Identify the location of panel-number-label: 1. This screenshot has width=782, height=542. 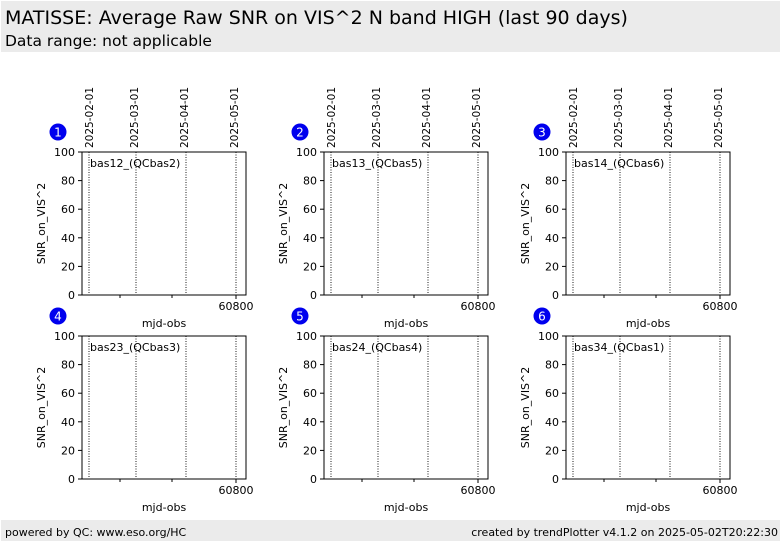
(58, 133).